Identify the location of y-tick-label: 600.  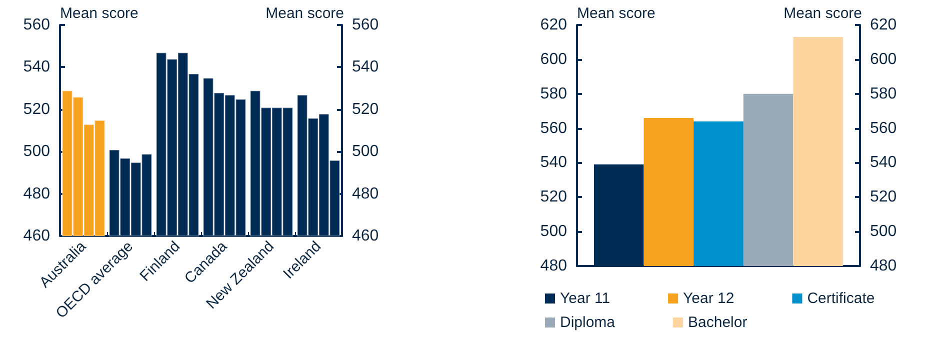
(554, 59).